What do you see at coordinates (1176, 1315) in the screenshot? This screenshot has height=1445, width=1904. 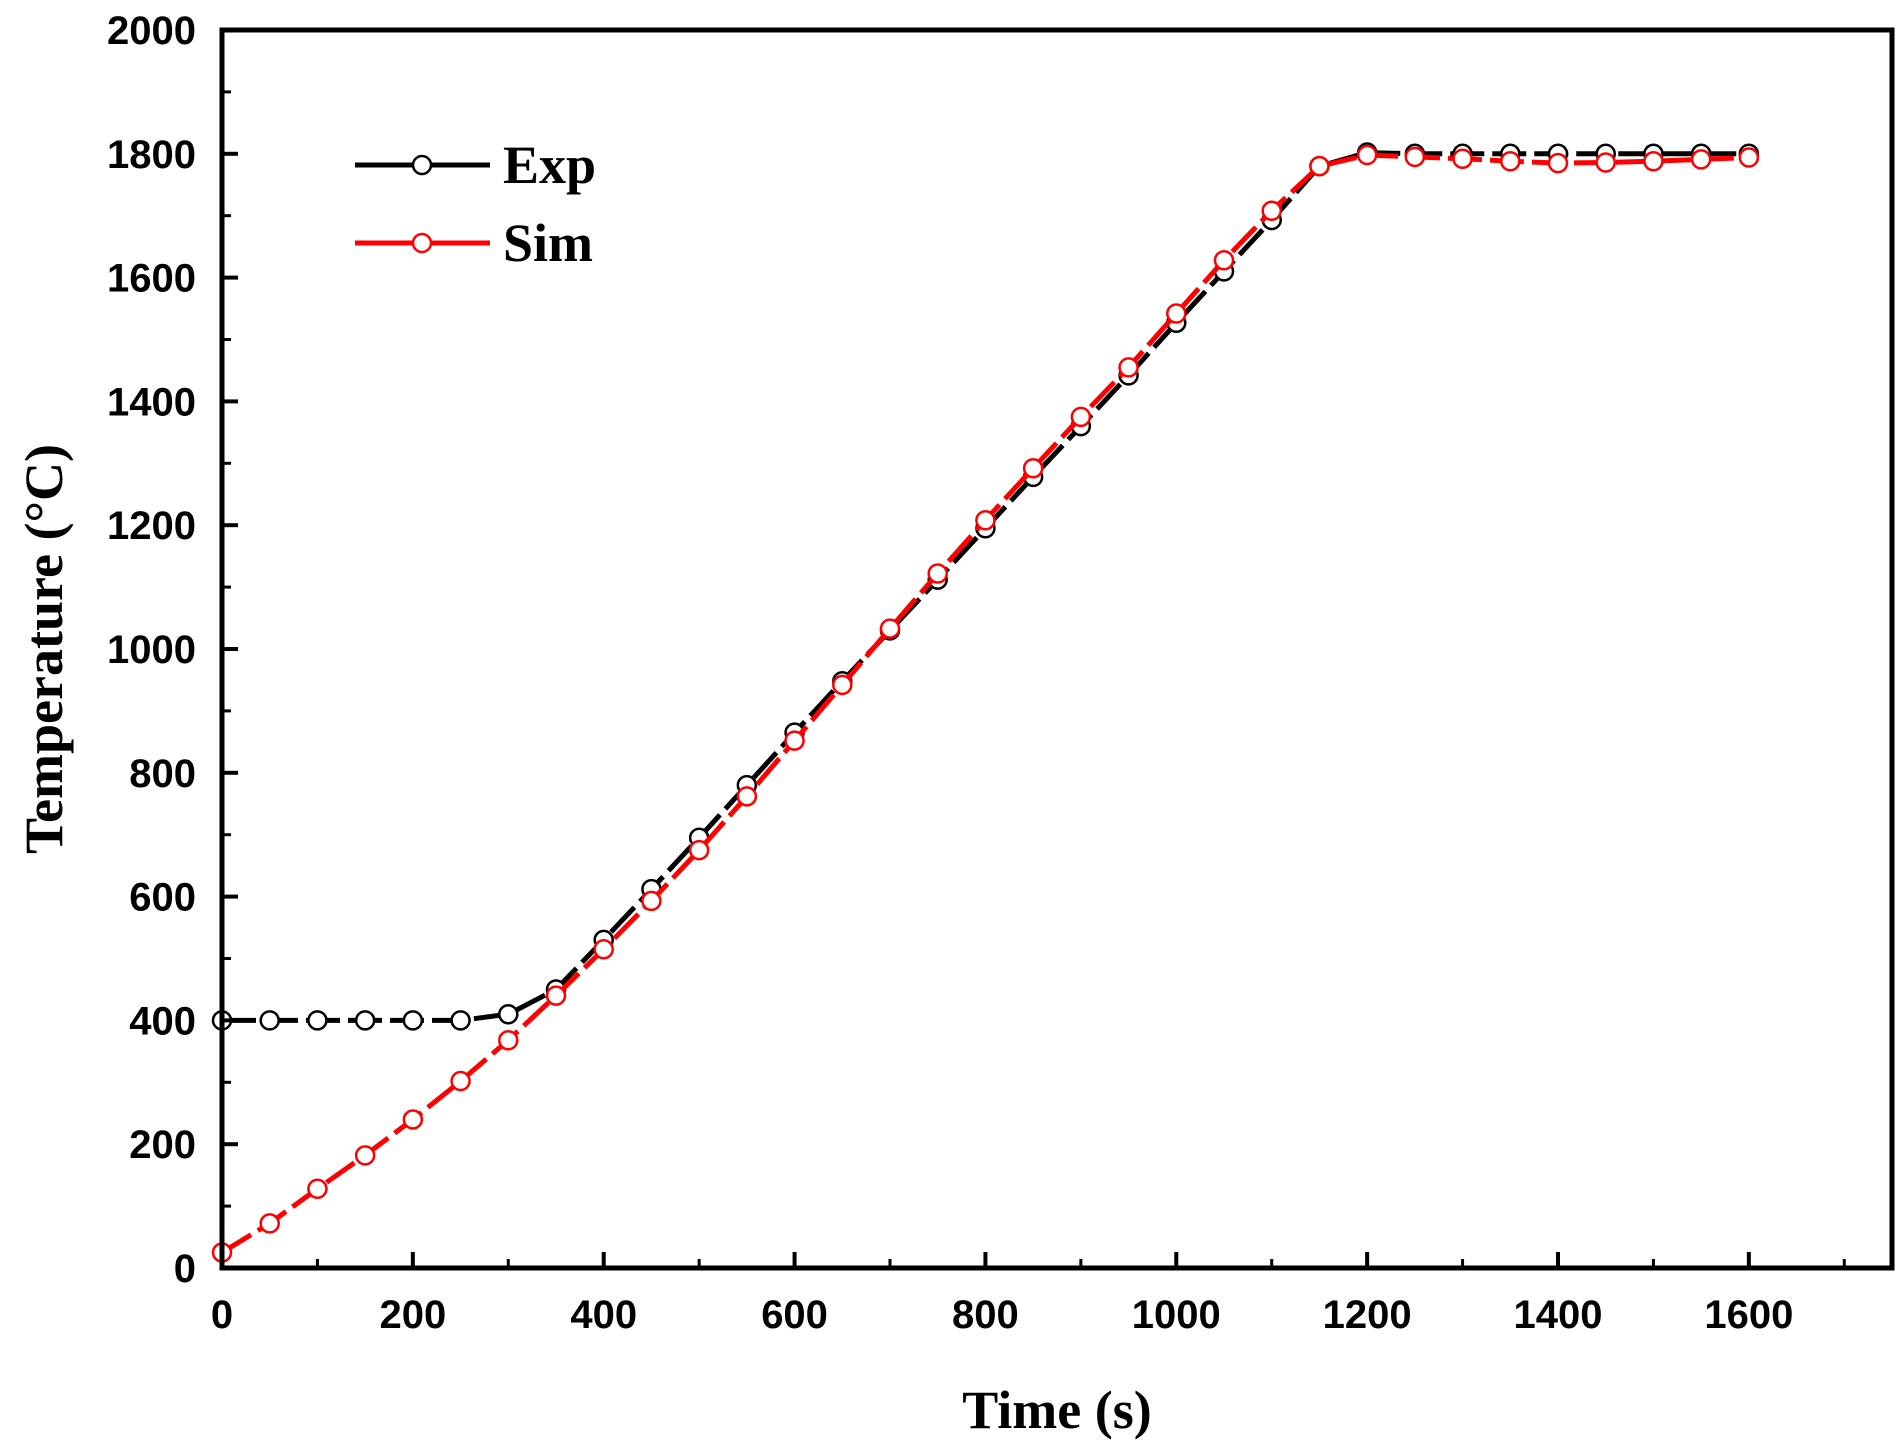 I see `x-tick-label: 1000` at bounding box center [1176, 1315].